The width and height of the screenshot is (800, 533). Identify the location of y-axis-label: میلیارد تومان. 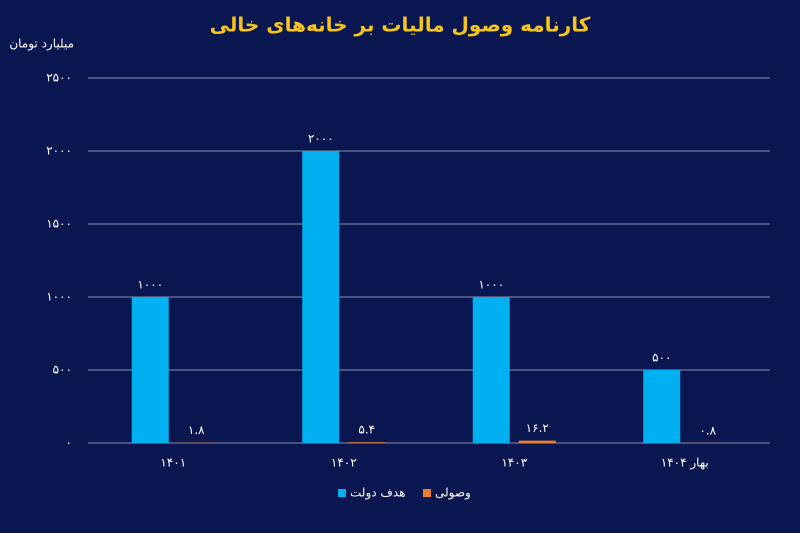
(41, 44).